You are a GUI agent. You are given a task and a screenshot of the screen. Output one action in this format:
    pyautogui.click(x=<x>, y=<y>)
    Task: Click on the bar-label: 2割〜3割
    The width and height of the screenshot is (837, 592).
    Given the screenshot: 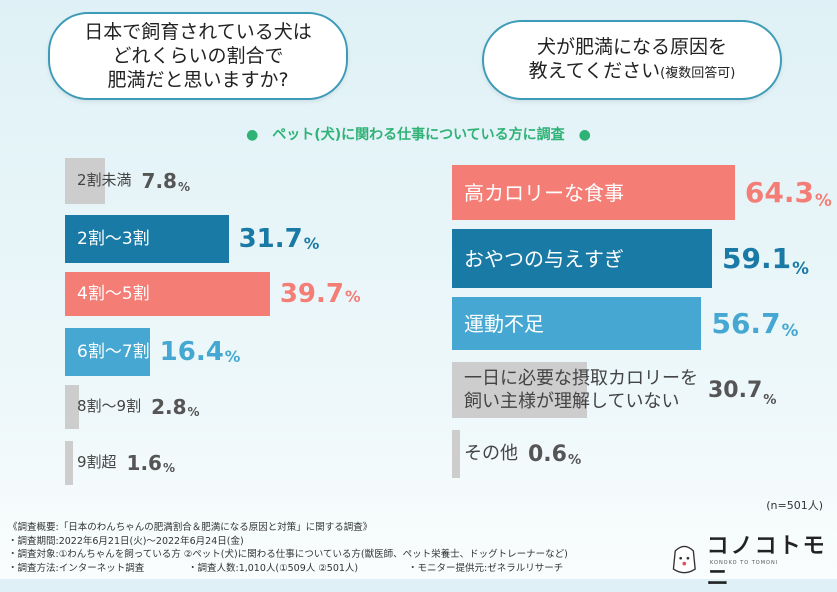 What is the action you would take?
    pyautogui.click(x=113, y=238)
    